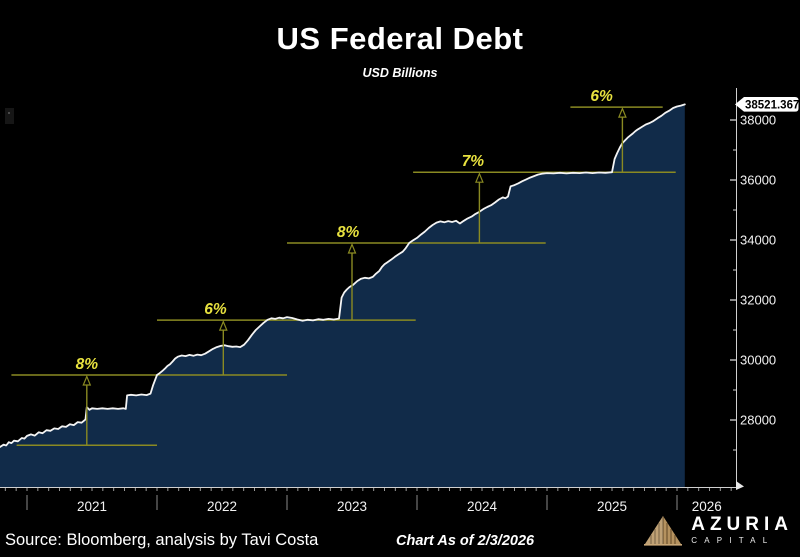 The height and width of the screenshot is (557, 800). I want to click on chart-subtitle: USD Billions, so click(400, 73).